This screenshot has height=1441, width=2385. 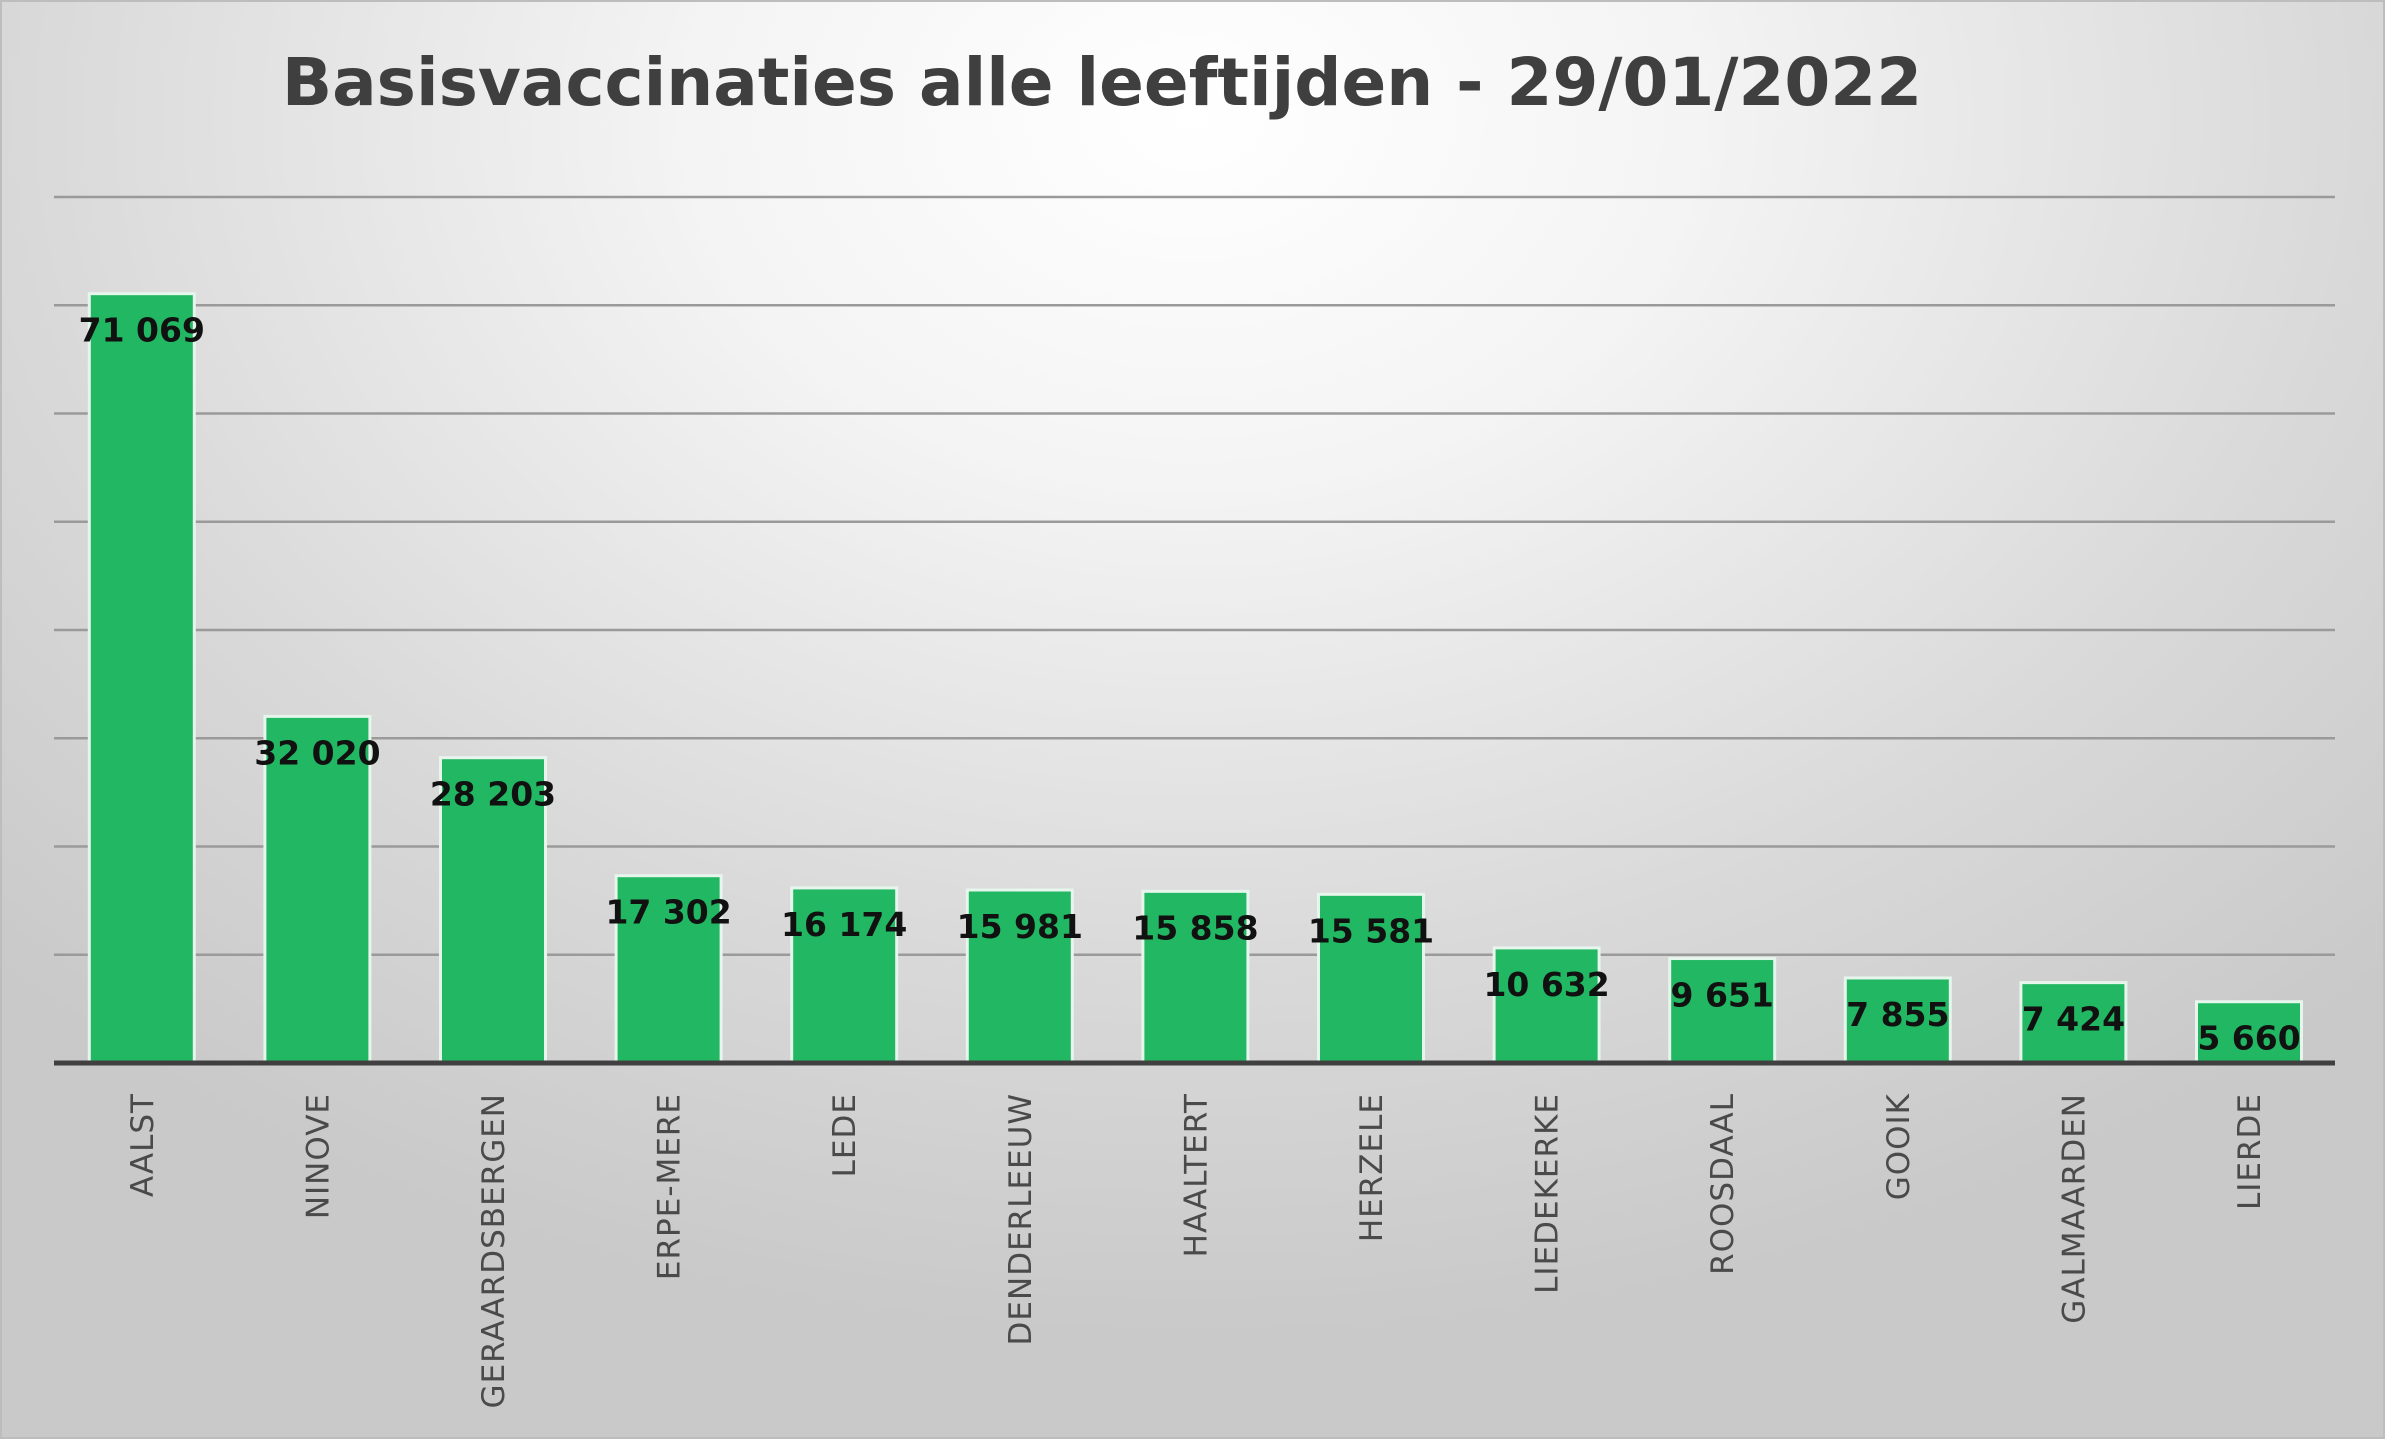 What do you see at coordinates (143, 1145) in the screenshot?
I see `tick-label: AALST` at bounding box center [143, 1145].